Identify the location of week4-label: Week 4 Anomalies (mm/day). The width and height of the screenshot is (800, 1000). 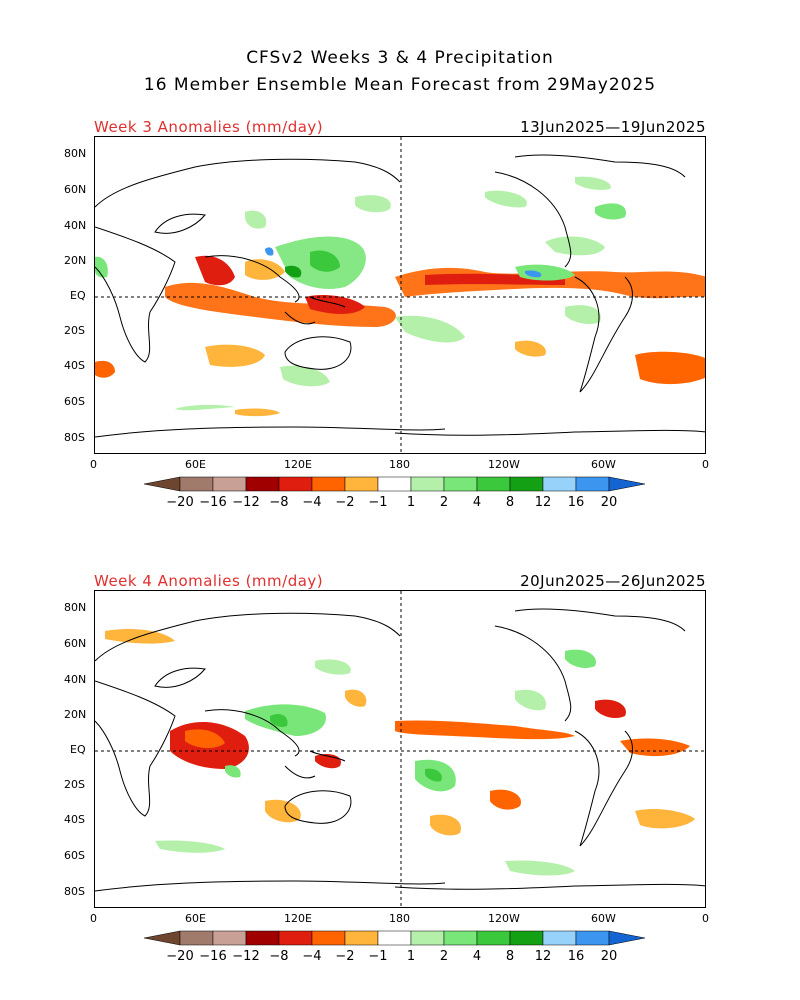
(209, 581).